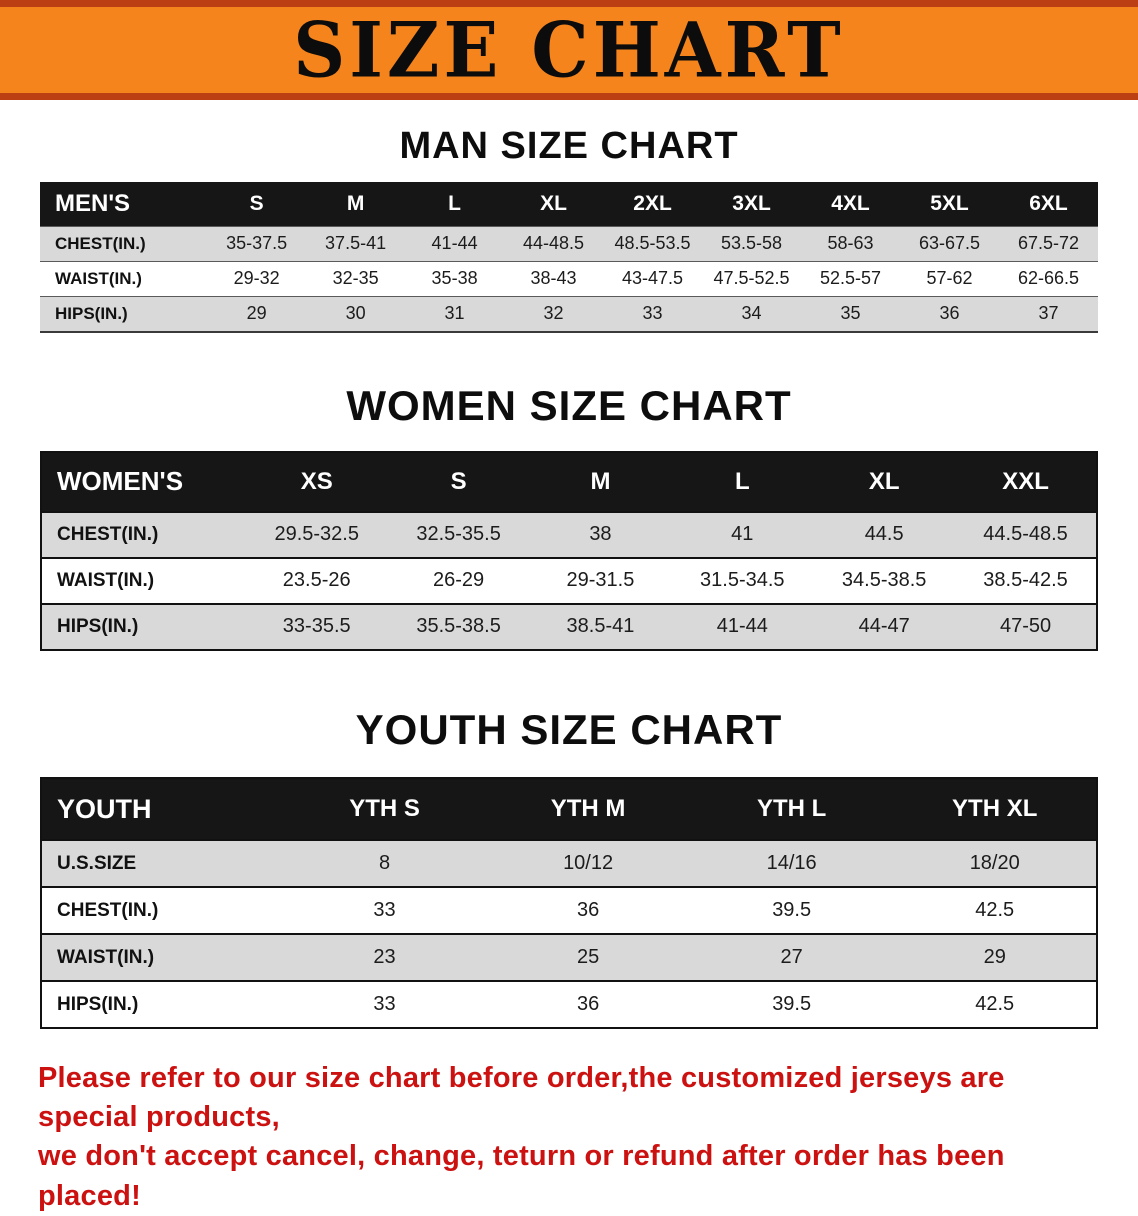 This screenshot has width=1138, height=1216. Describe the element at coordinates (791, 957) in the screenshot. I see `size-value-cell: 27` at that location.